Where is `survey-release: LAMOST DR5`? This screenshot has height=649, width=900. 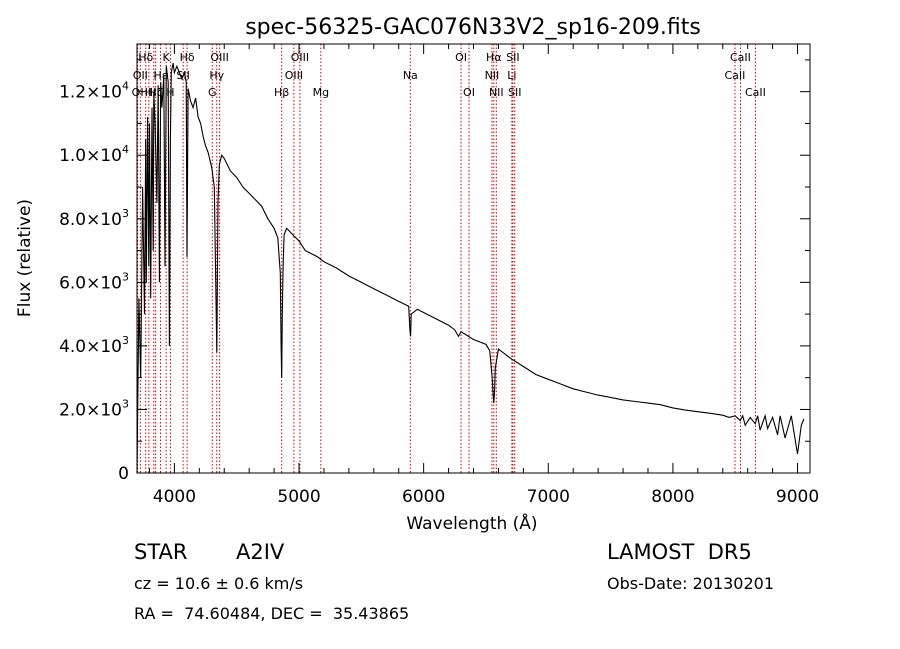
survey-release: LAMOST DR5 is located at coordinates (679, 552).